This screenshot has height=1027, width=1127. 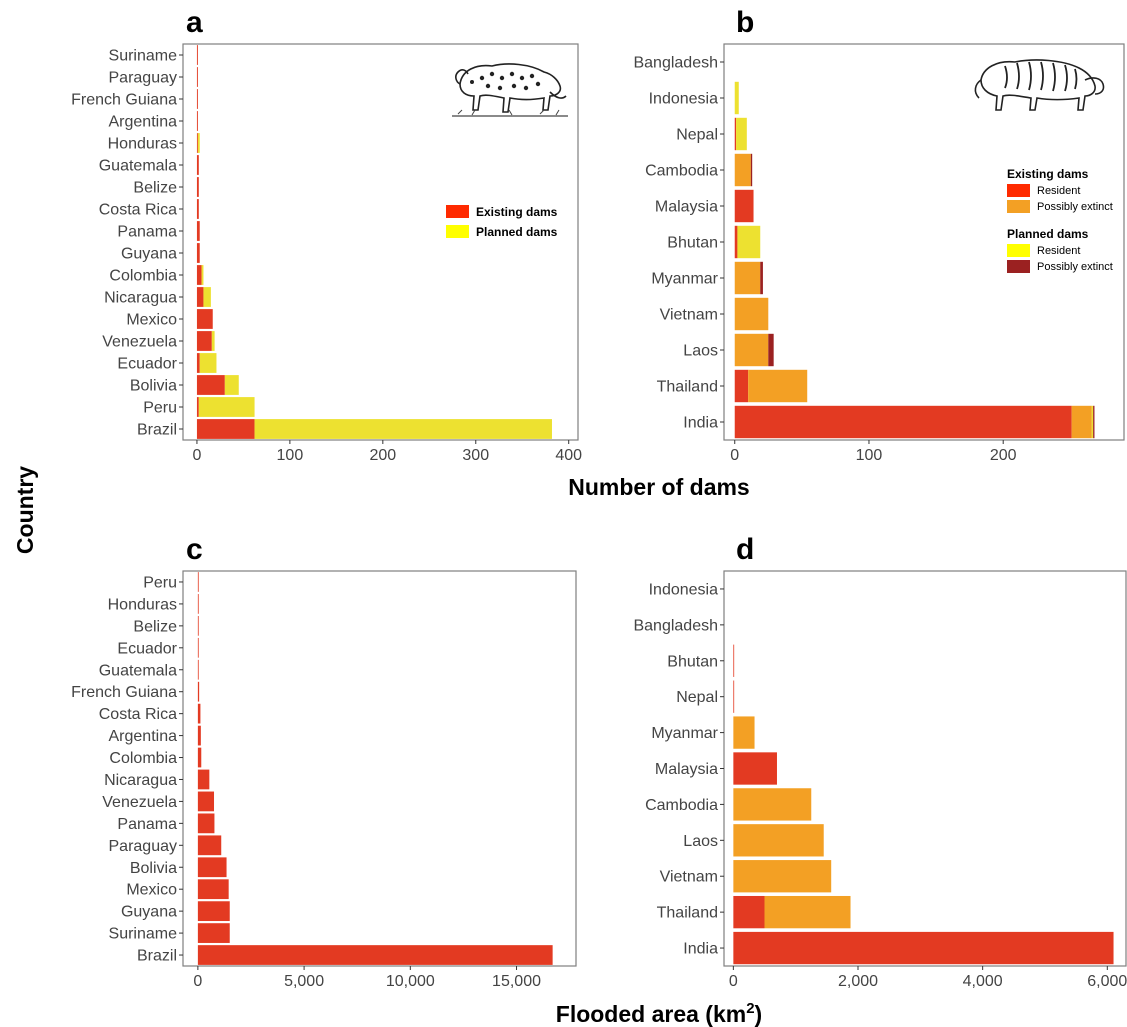 I want to click on bar-a-suriname-s0, so click(x=197, y=55).